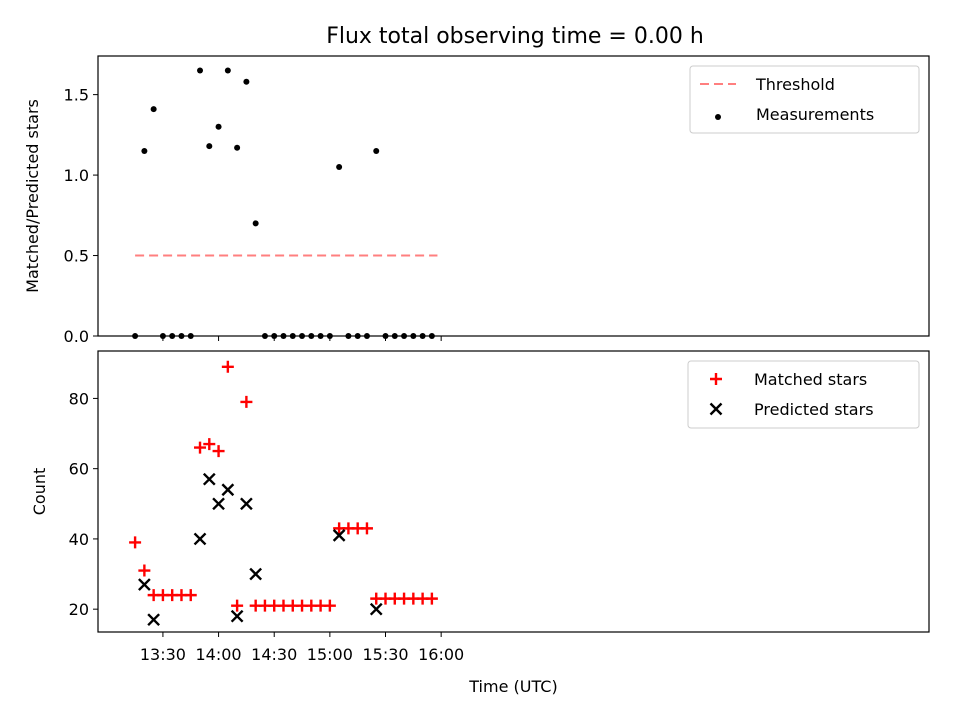 The width and height of the screenshot is (960, 724). Describe the element at coordinates (79, 469) in the screenshot. I see `y-tick-label: 60` at that location.